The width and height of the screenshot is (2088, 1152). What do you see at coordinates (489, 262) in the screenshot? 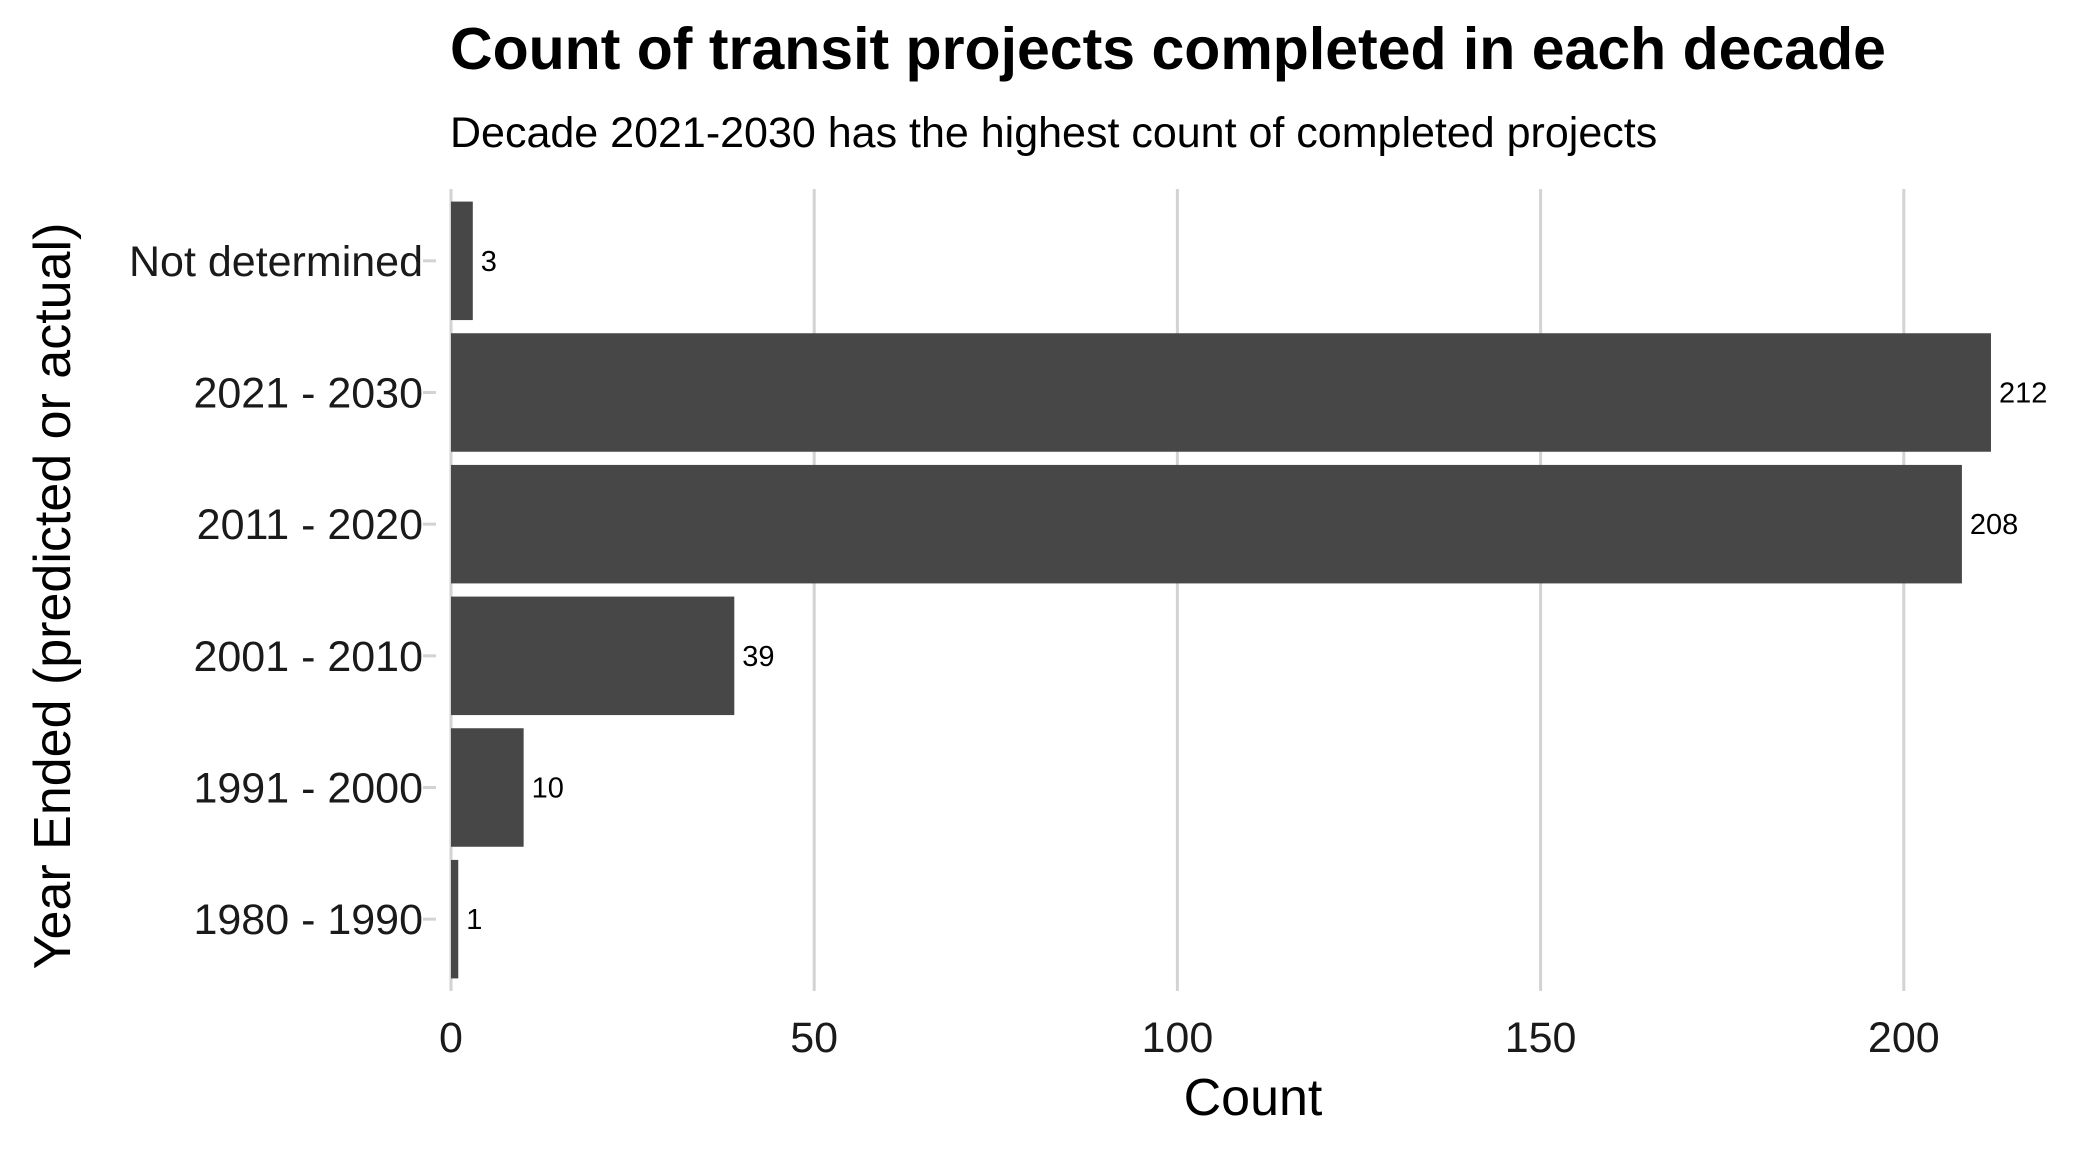
I see `bar-value-label: 3` at bounding box center [489, 262].